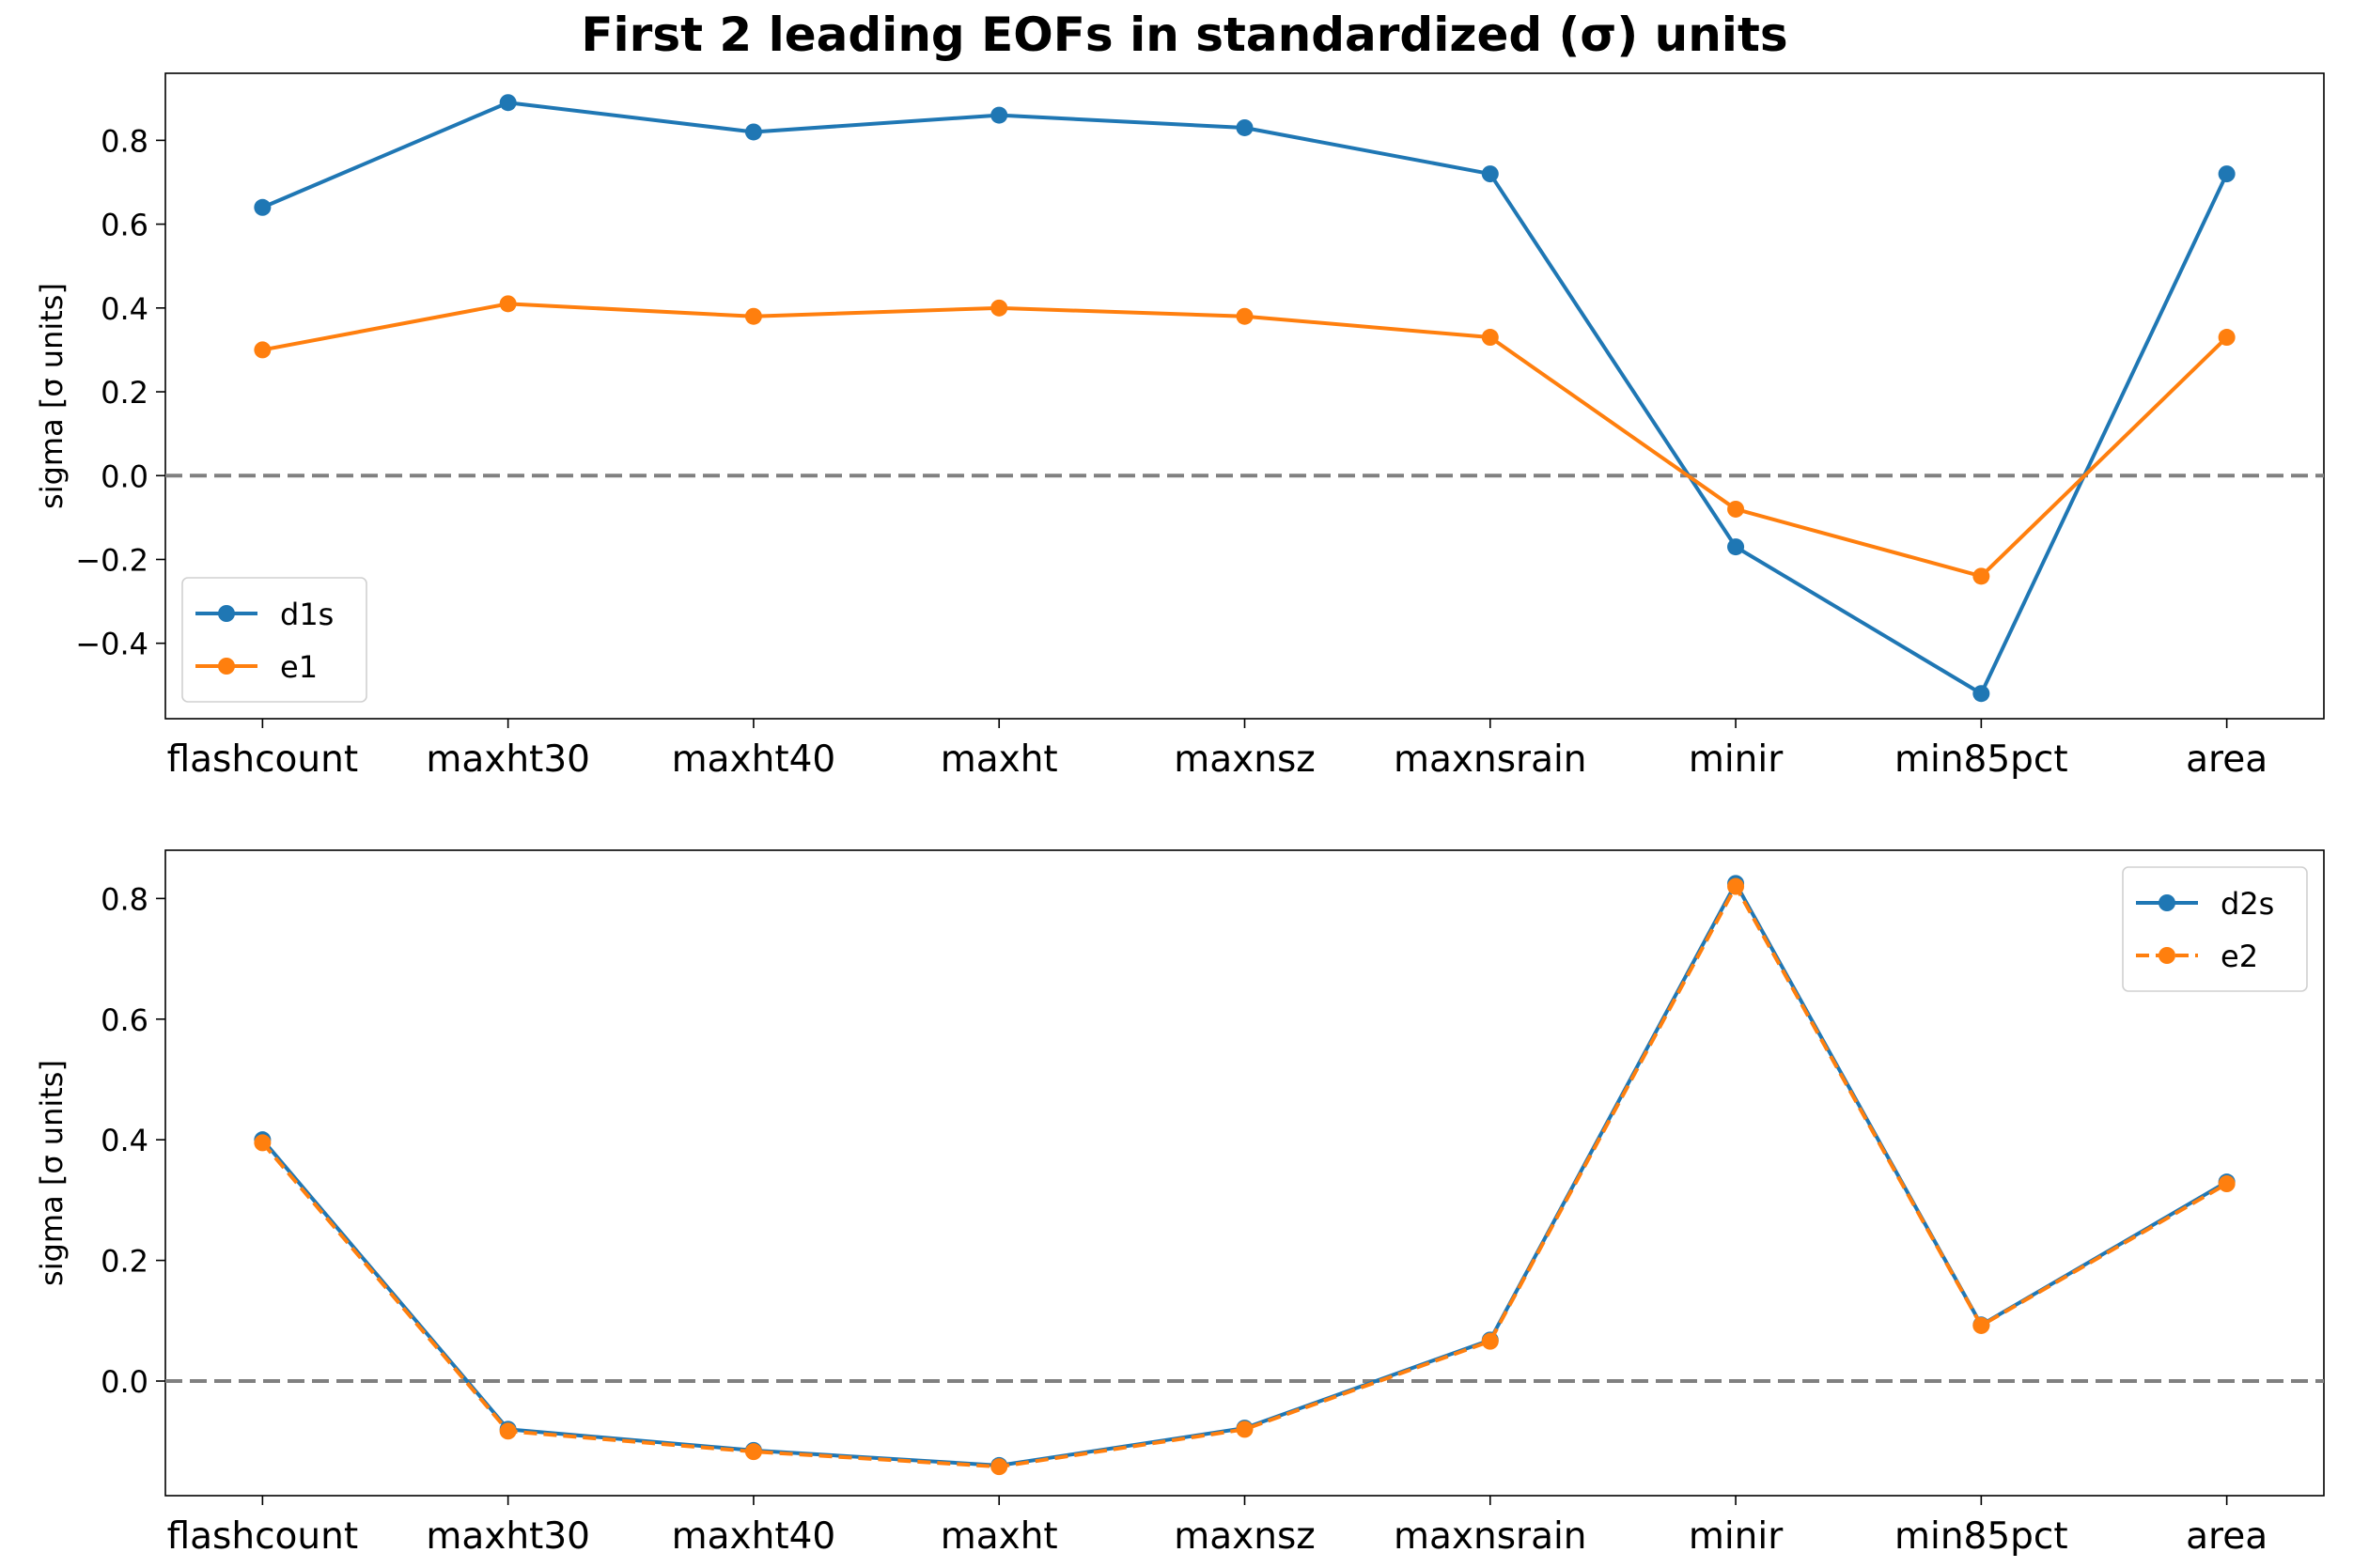  Describe the element at coordinates (2167, 902) in the screenshot. I see `legend-marker-d2s` at that location.